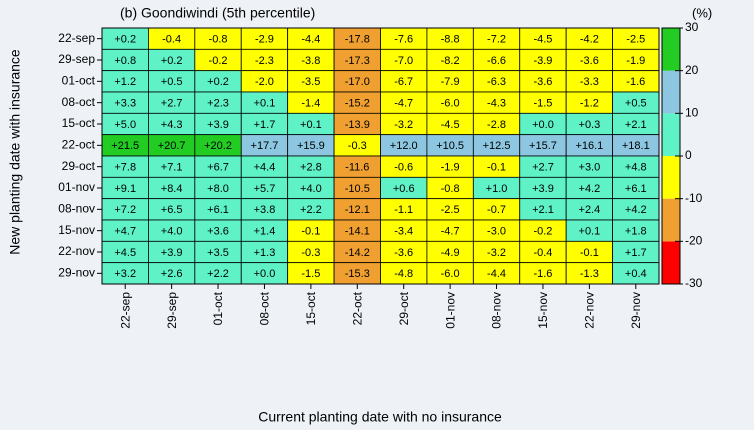 The width and height of the screenshot is (754, 430). What do you see at coordinates (172, 232) in the screenshot?
I see `cell-label: +4.0` at bounding box center [172, 232].